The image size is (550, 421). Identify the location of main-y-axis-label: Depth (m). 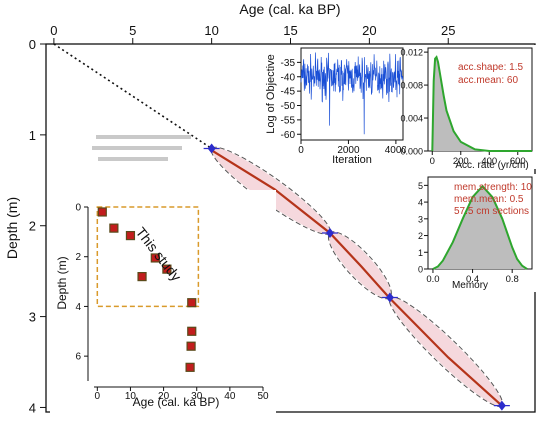
(12, 228).